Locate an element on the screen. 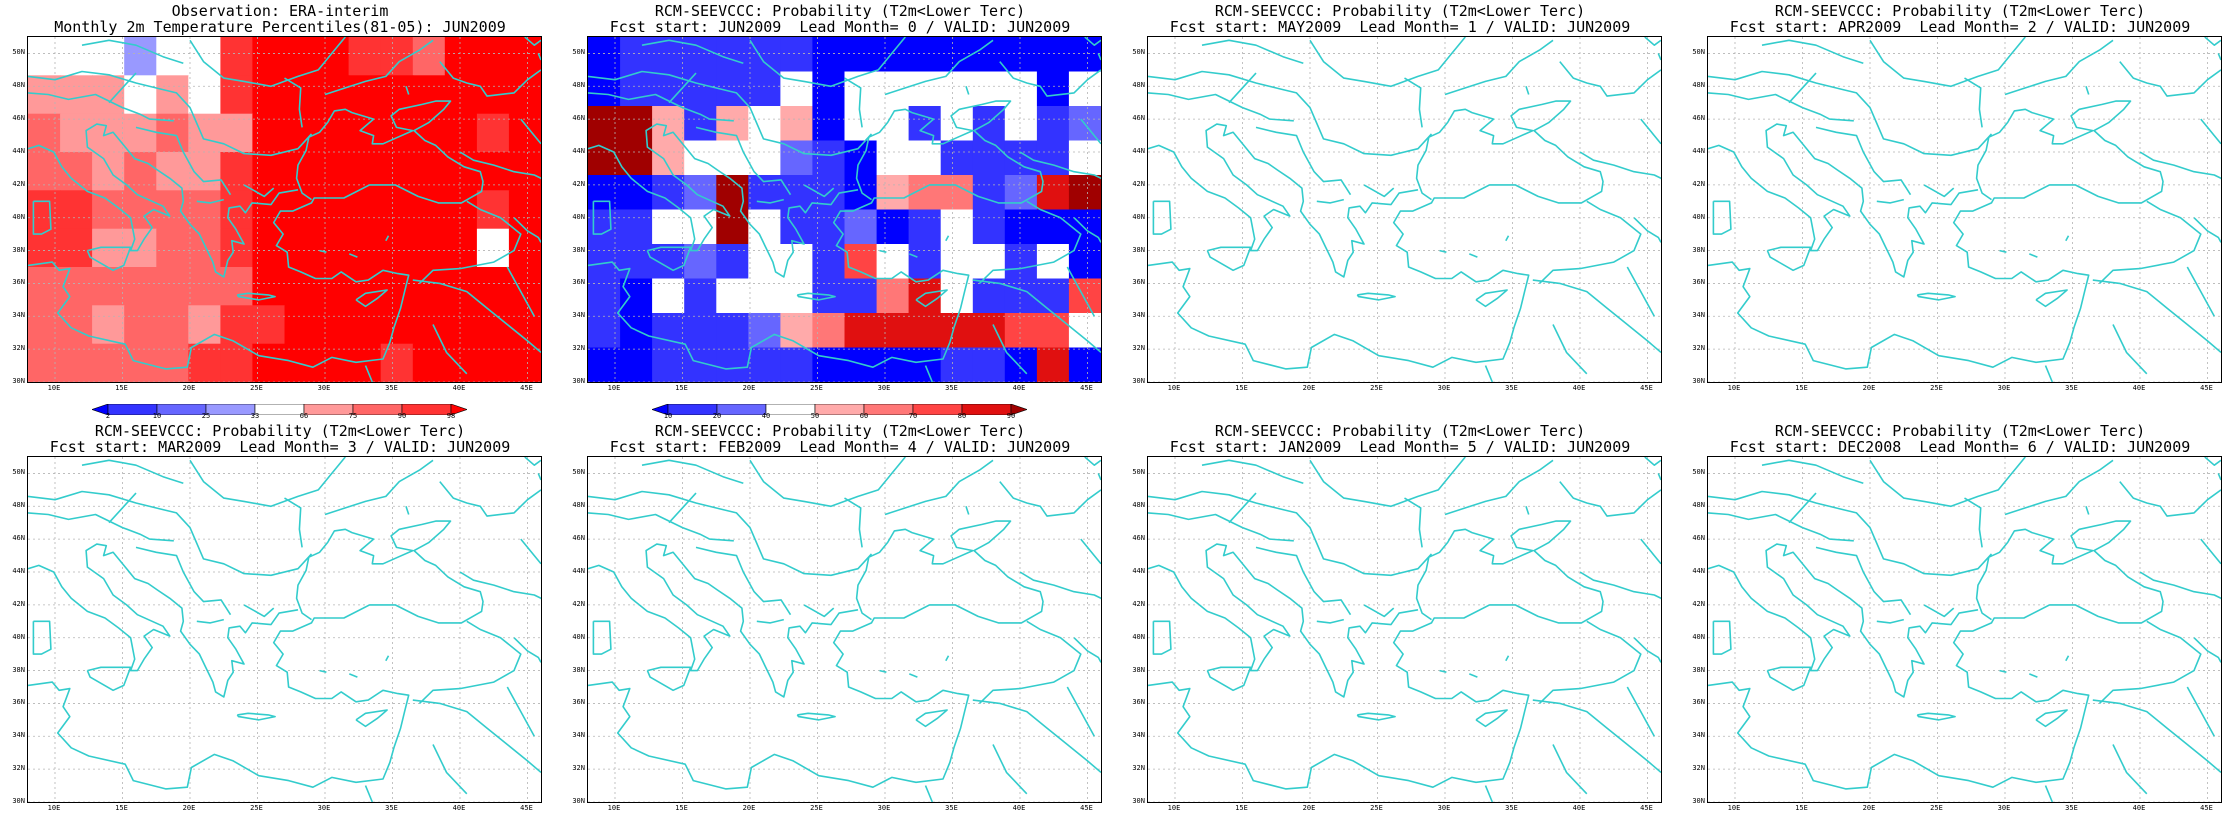 This screenshot has height=840, width=2240. lon-tick-label: 30E is located at coordinates (884, 808).